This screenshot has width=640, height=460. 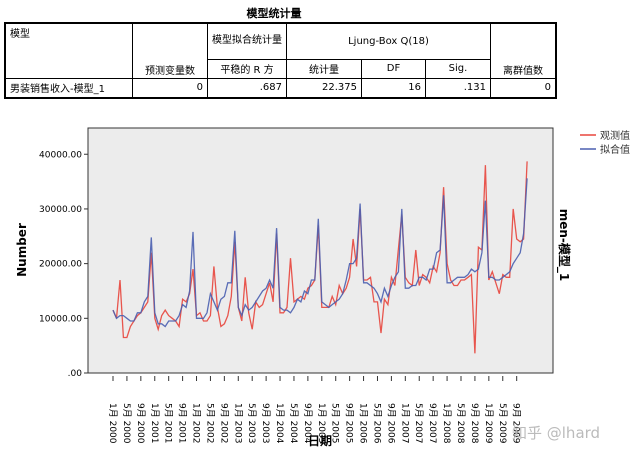 I want to click on x-tick-label: 1月 2003, so click(x=237, y=423).